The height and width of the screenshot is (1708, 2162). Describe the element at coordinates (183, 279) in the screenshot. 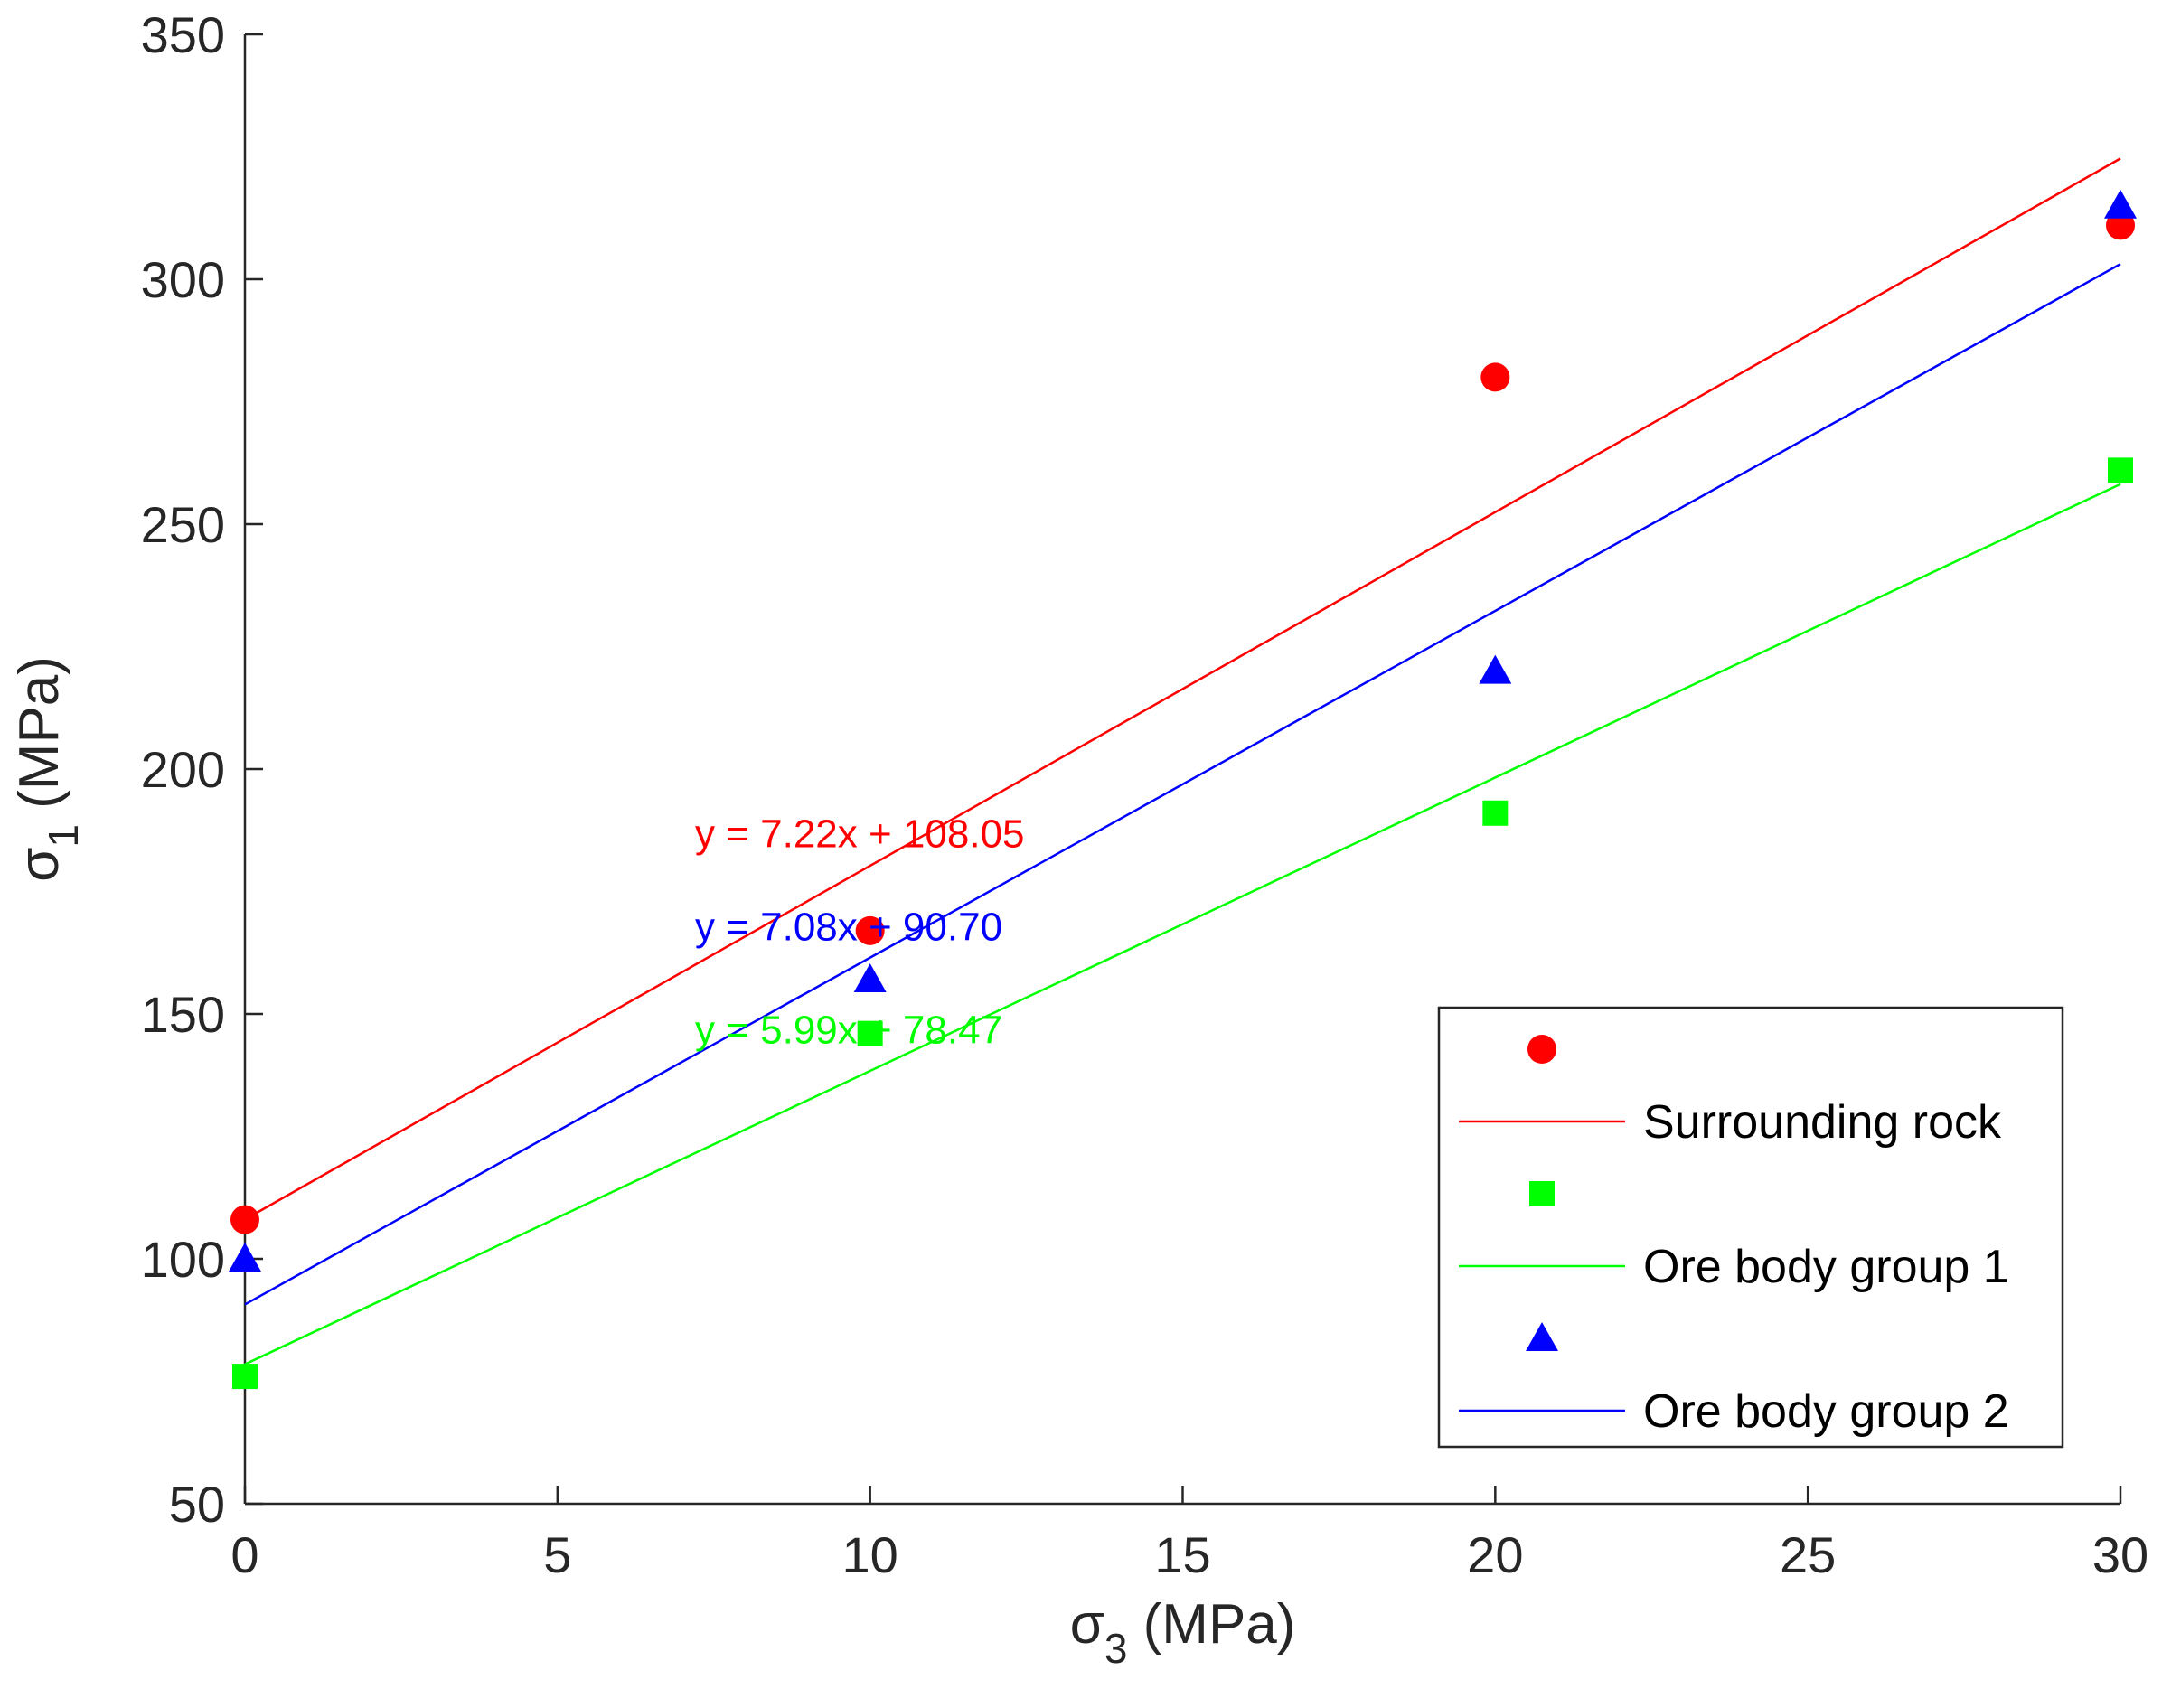

I see `y-tick-label: 300` at that location.